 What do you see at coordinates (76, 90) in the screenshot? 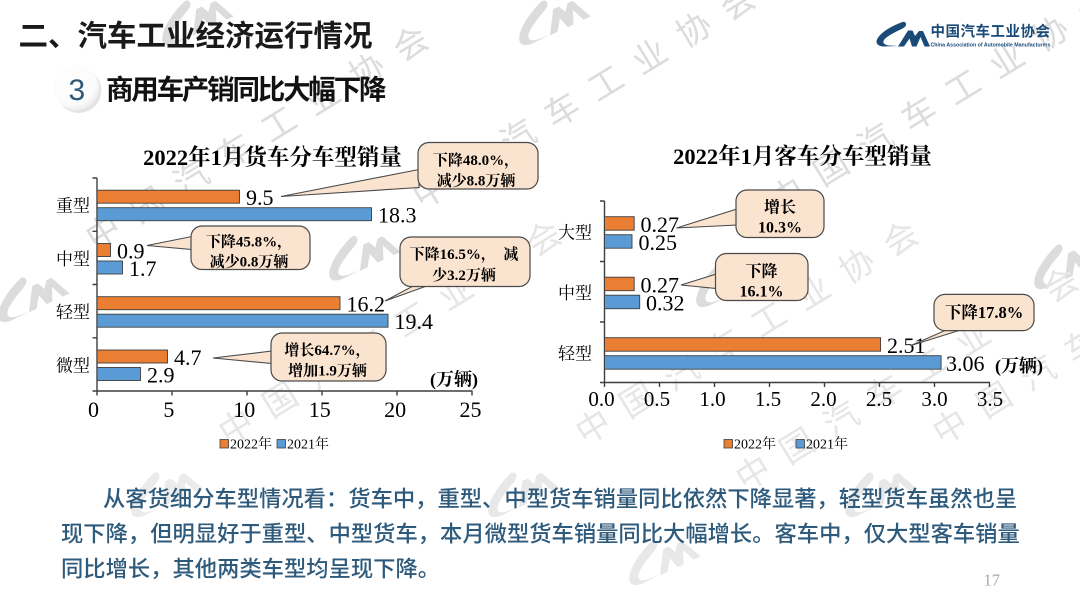
I see `svg-text: 3` at bounding box center [76, 90].